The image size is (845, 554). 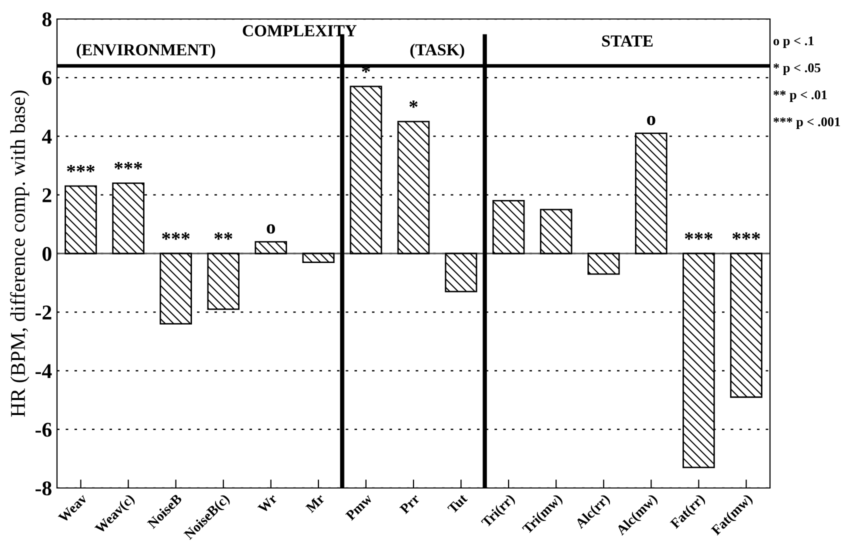 I want to click on x-tick-label: Prr, so click(x=409, y=503).